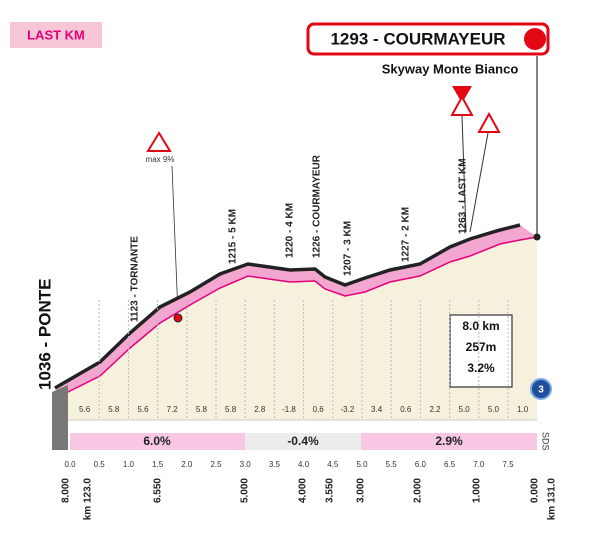 The height and width of the screenshot is (552, 589). I want to click on point-label: 1226 - COURMAYEUR, so click(317, 206).